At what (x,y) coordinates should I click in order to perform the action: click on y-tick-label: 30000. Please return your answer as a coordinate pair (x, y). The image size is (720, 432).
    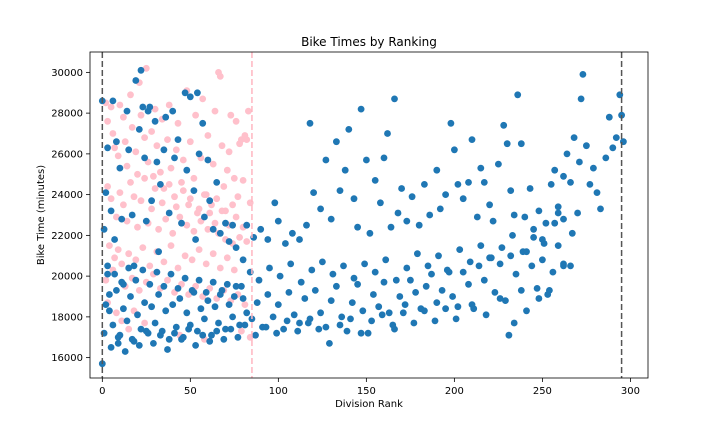
    Looking at the image, I should click on (67, 73).